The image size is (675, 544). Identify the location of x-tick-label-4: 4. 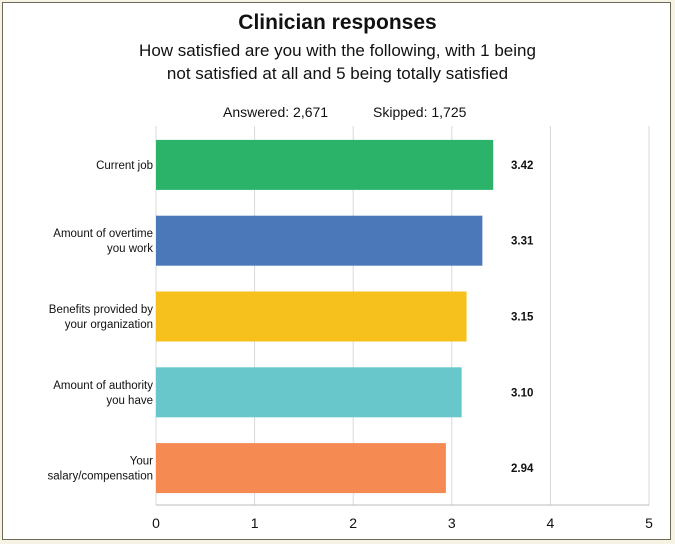
(551, 523).